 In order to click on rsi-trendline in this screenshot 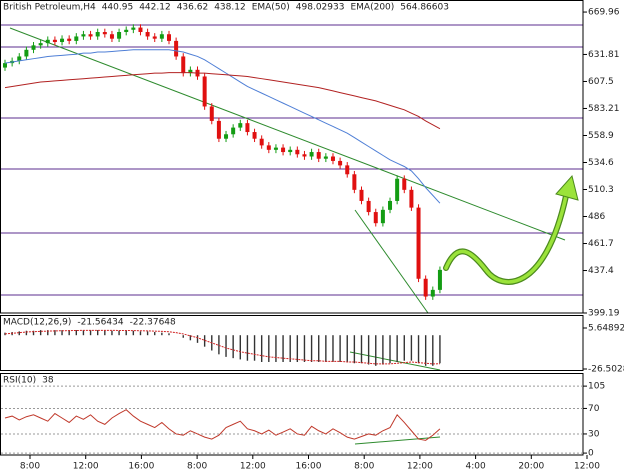, I will do `click(397, 440)`.